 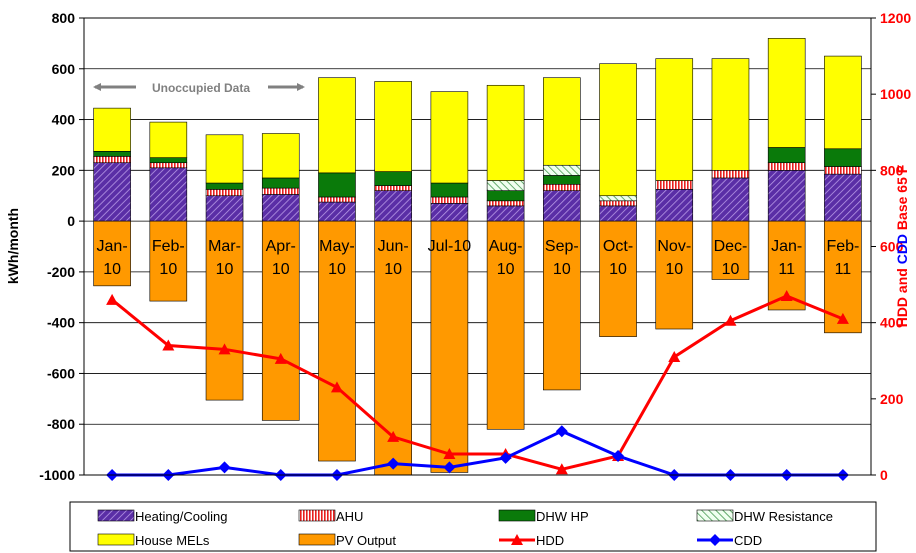 I want to click on right-tick-label: 1200, so click(x=895, y=18).